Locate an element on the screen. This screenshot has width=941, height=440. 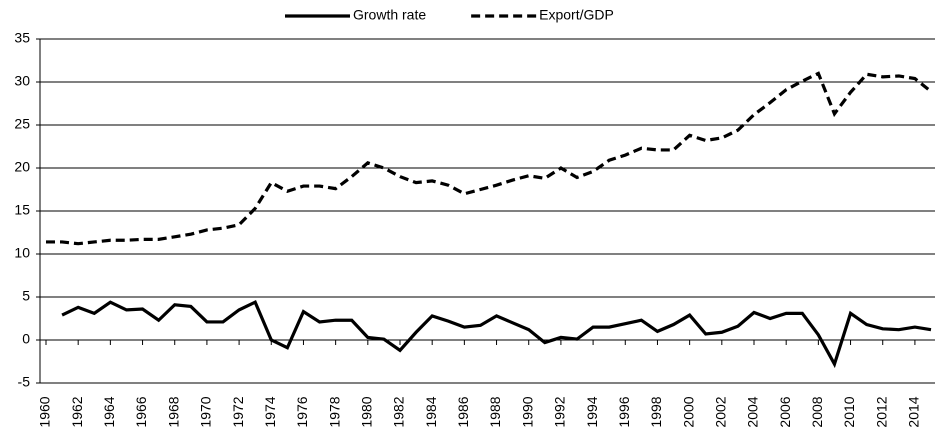
x-tick-label: 1988 is located at coordinates (495, 411).